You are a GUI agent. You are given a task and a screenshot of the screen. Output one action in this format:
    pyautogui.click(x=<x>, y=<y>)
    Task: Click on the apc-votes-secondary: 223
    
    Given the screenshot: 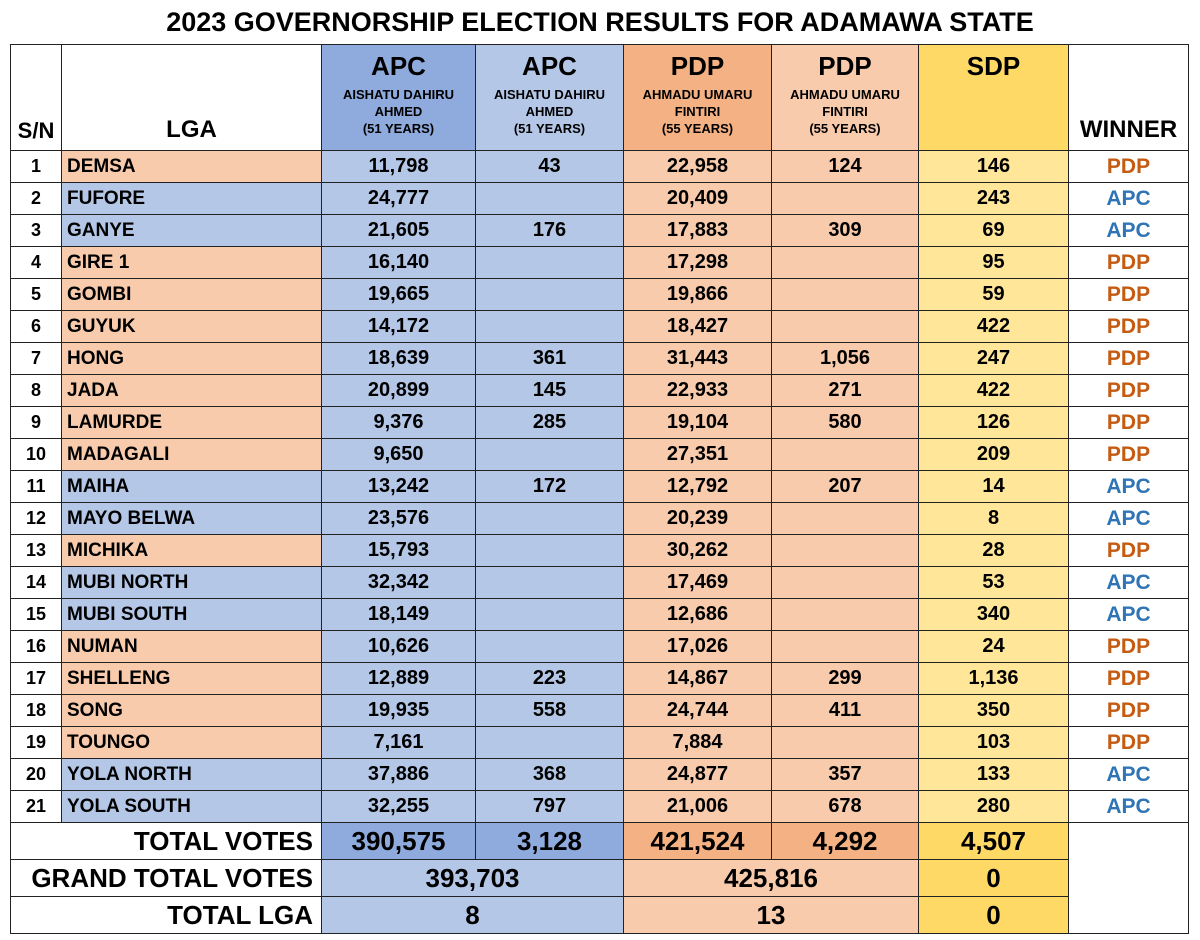 What is the action you would take?
    pyautogui.click(x=549, y=678)
    